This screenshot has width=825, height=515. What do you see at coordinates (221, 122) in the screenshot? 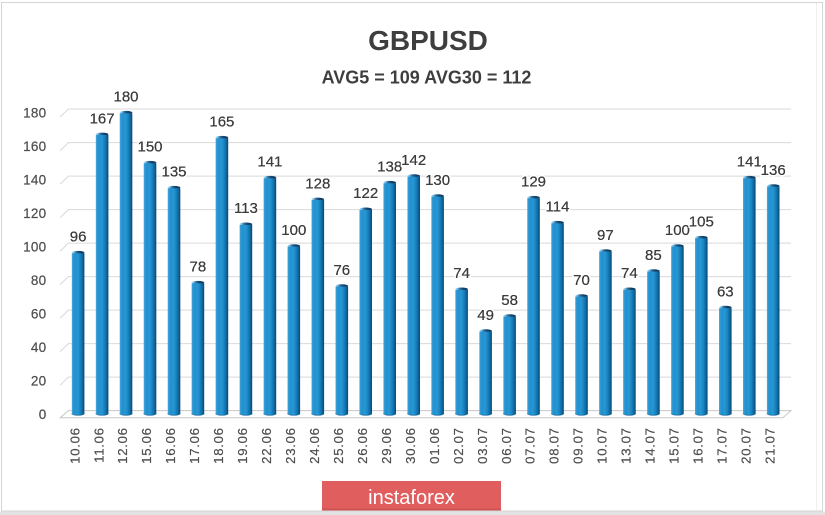
I see `svg-text: 165` at bounding box center [221, 122].